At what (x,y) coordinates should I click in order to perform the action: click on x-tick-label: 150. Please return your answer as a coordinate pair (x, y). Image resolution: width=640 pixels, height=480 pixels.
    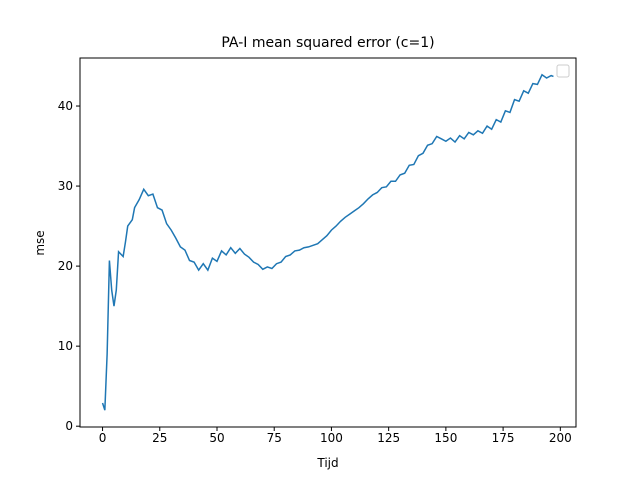
    Looking at the image, I should click on (445, 438).